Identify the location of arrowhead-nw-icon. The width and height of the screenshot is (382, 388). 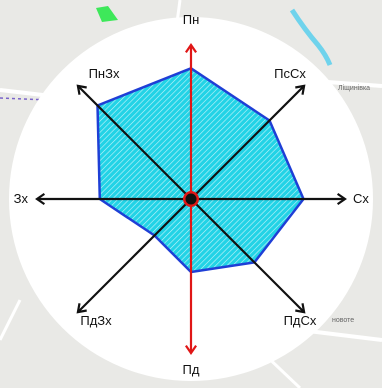
(81, 89).